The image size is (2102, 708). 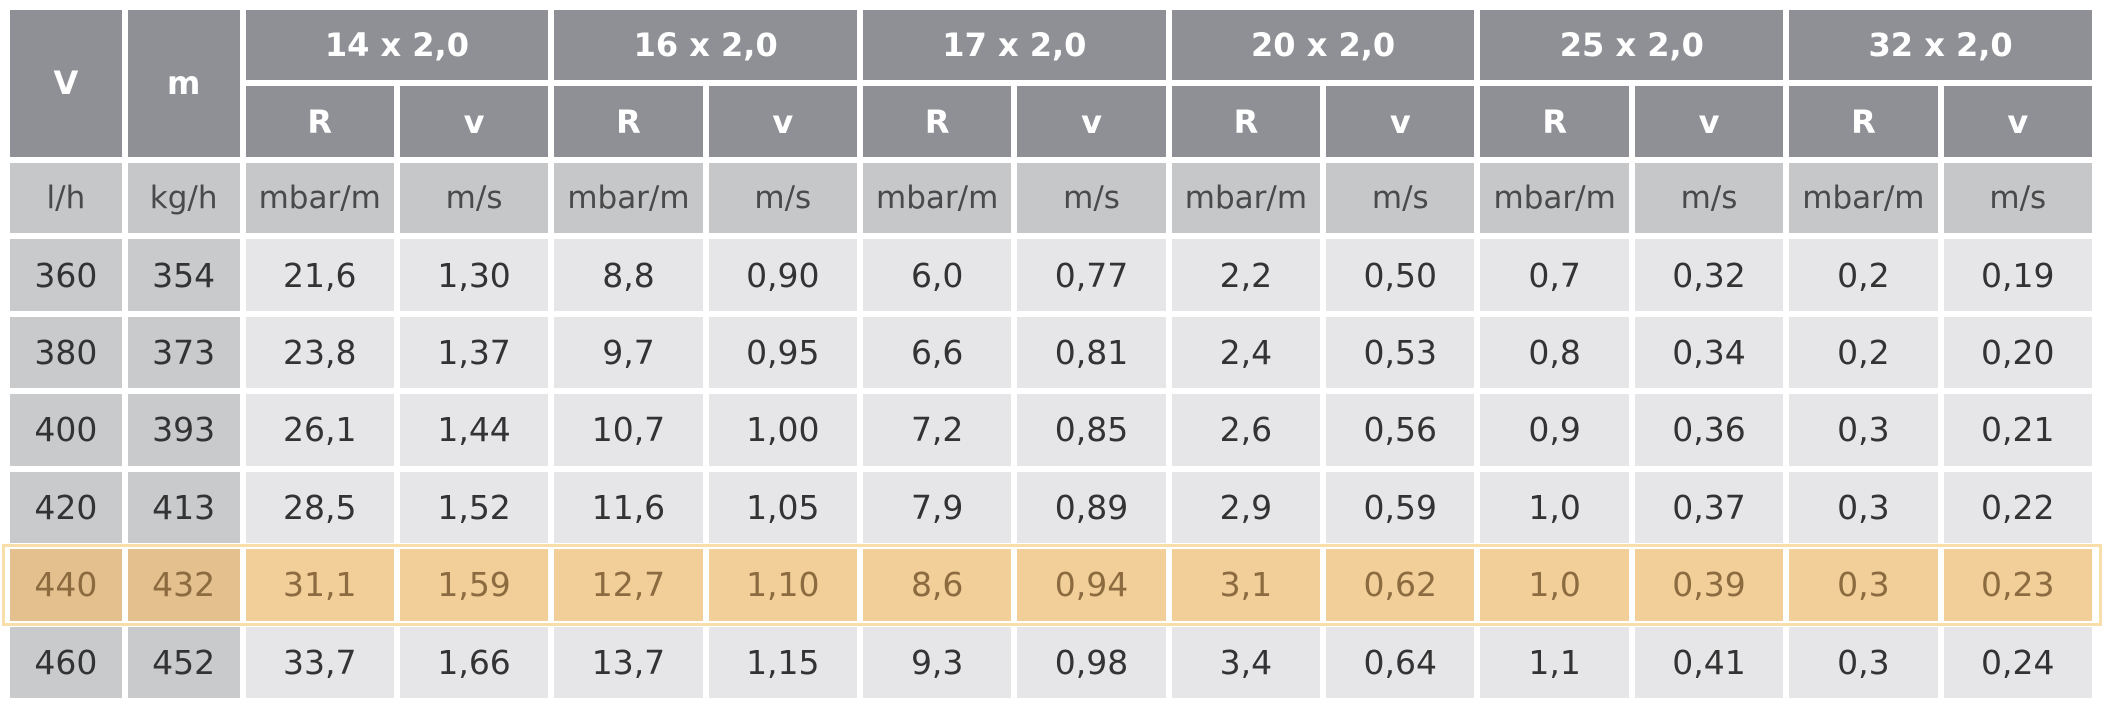 I want to click on cell-r: 8,6, so click(x=937, y=585).